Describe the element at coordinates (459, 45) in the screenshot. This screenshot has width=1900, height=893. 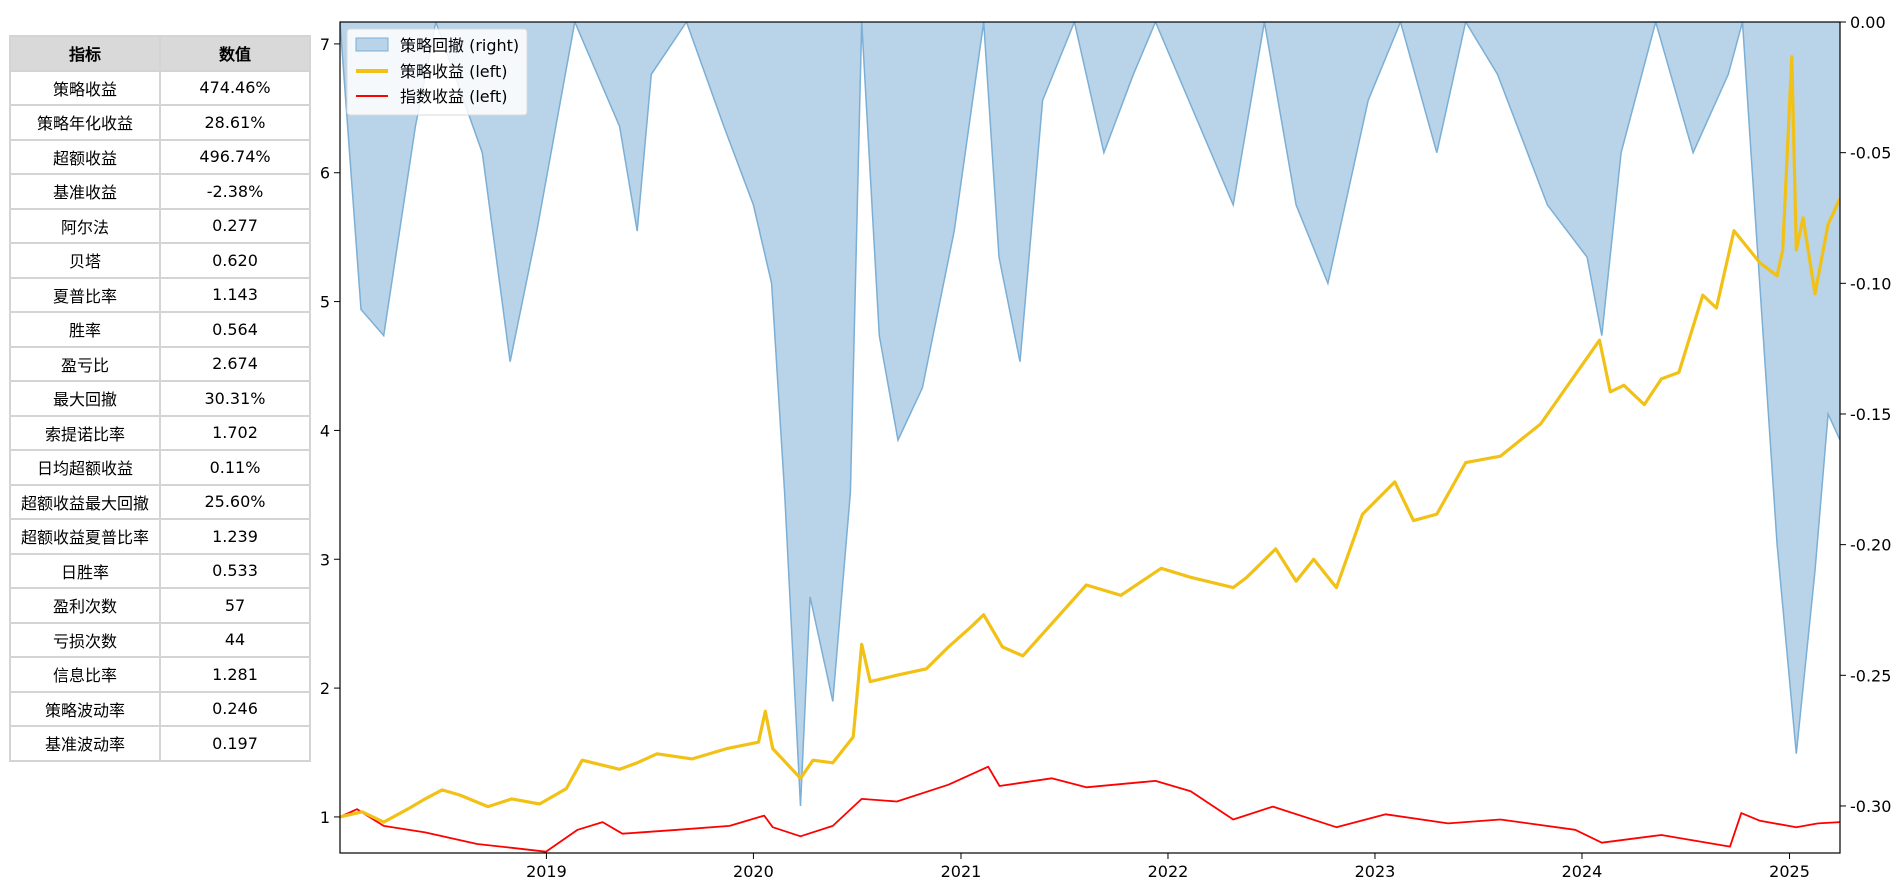
I see `legend-label-drawdown: 策略回撤 (right)` at that location.